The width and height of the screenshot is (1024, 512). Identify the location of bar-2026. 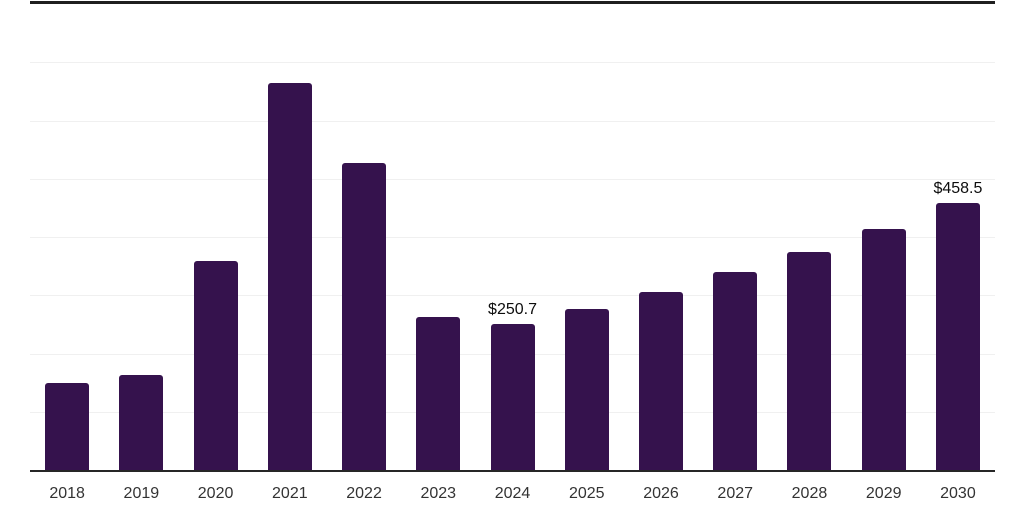
(660, 380).